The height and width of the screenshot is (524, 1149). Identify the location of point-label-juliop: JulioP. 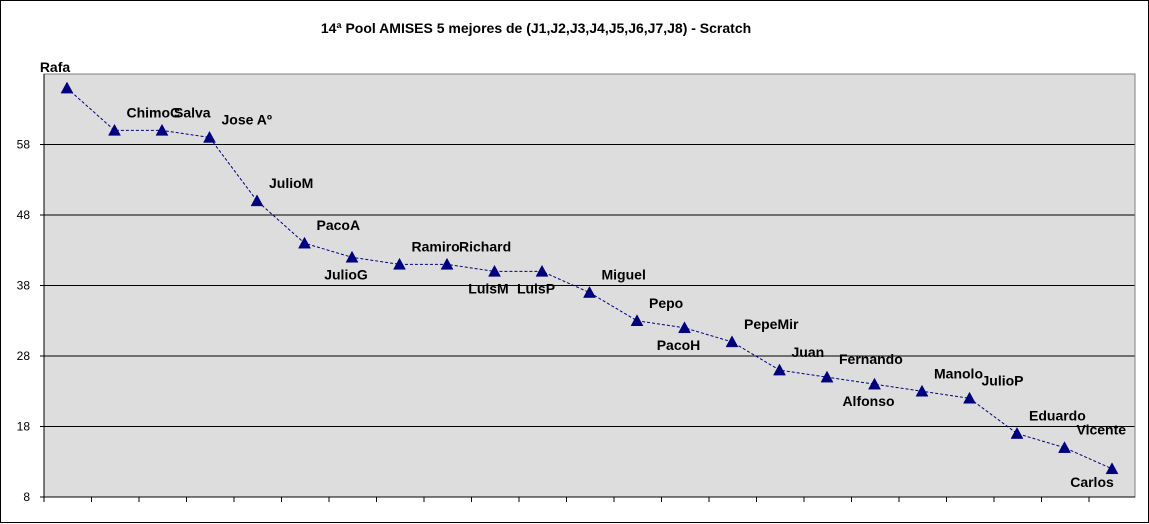
(1003, 380).